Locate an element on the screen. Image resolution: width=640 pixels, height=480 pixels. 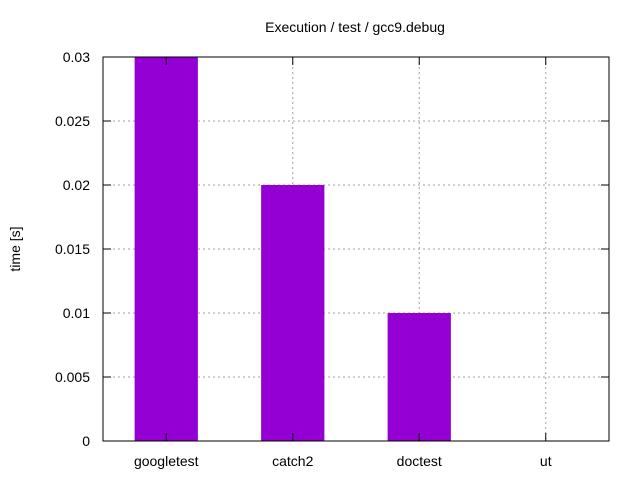
x-tick-labels: googletest catch2 doctest ut is located at coordinates (343, 461).